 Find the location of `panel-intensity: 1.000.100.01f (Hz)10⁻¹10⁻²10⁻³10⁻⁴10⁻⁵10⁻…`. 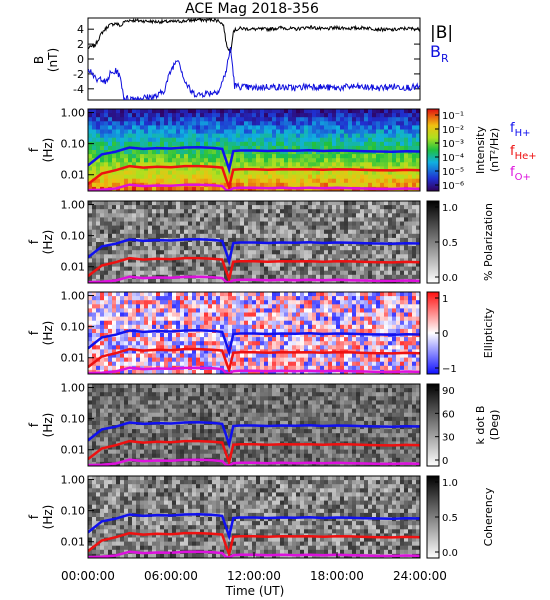

panel-intensity: 1.000.100.01f (Hz)10⁻¹10⁻²10⁻³10⁻⁴10⁻⁵10⁻… is located at coordinates (264, 149).